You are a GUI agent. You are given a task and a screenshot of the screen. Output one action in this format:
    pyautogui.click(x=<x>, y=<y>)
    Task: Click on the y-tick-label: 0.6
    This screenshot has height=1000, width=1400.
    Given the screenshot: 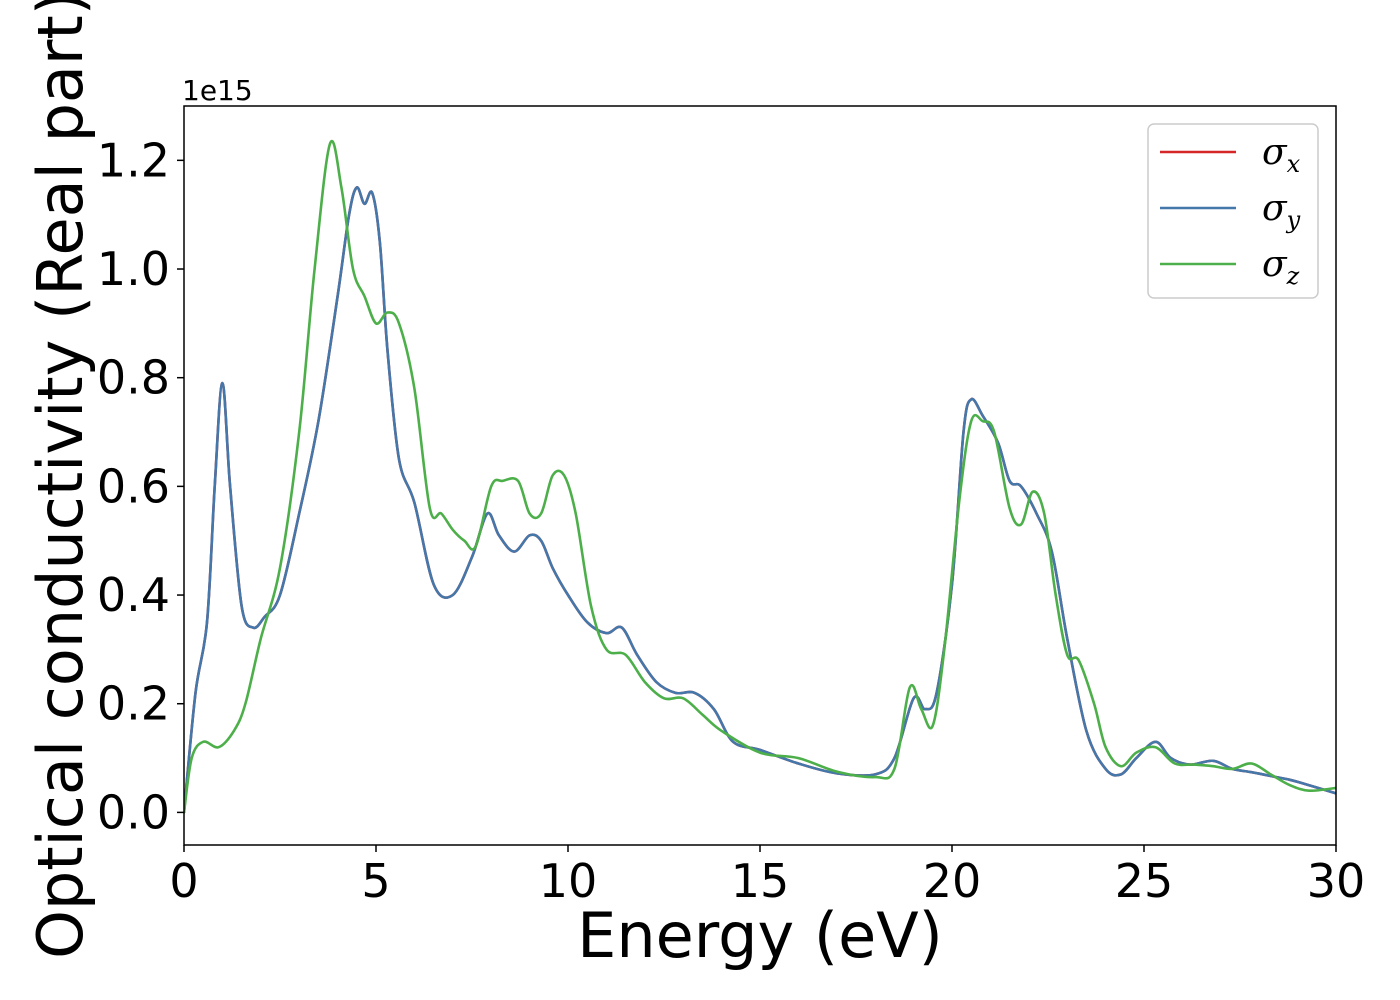 What is the action you would take?
    pyautogui.click(x=133, y=486)
    